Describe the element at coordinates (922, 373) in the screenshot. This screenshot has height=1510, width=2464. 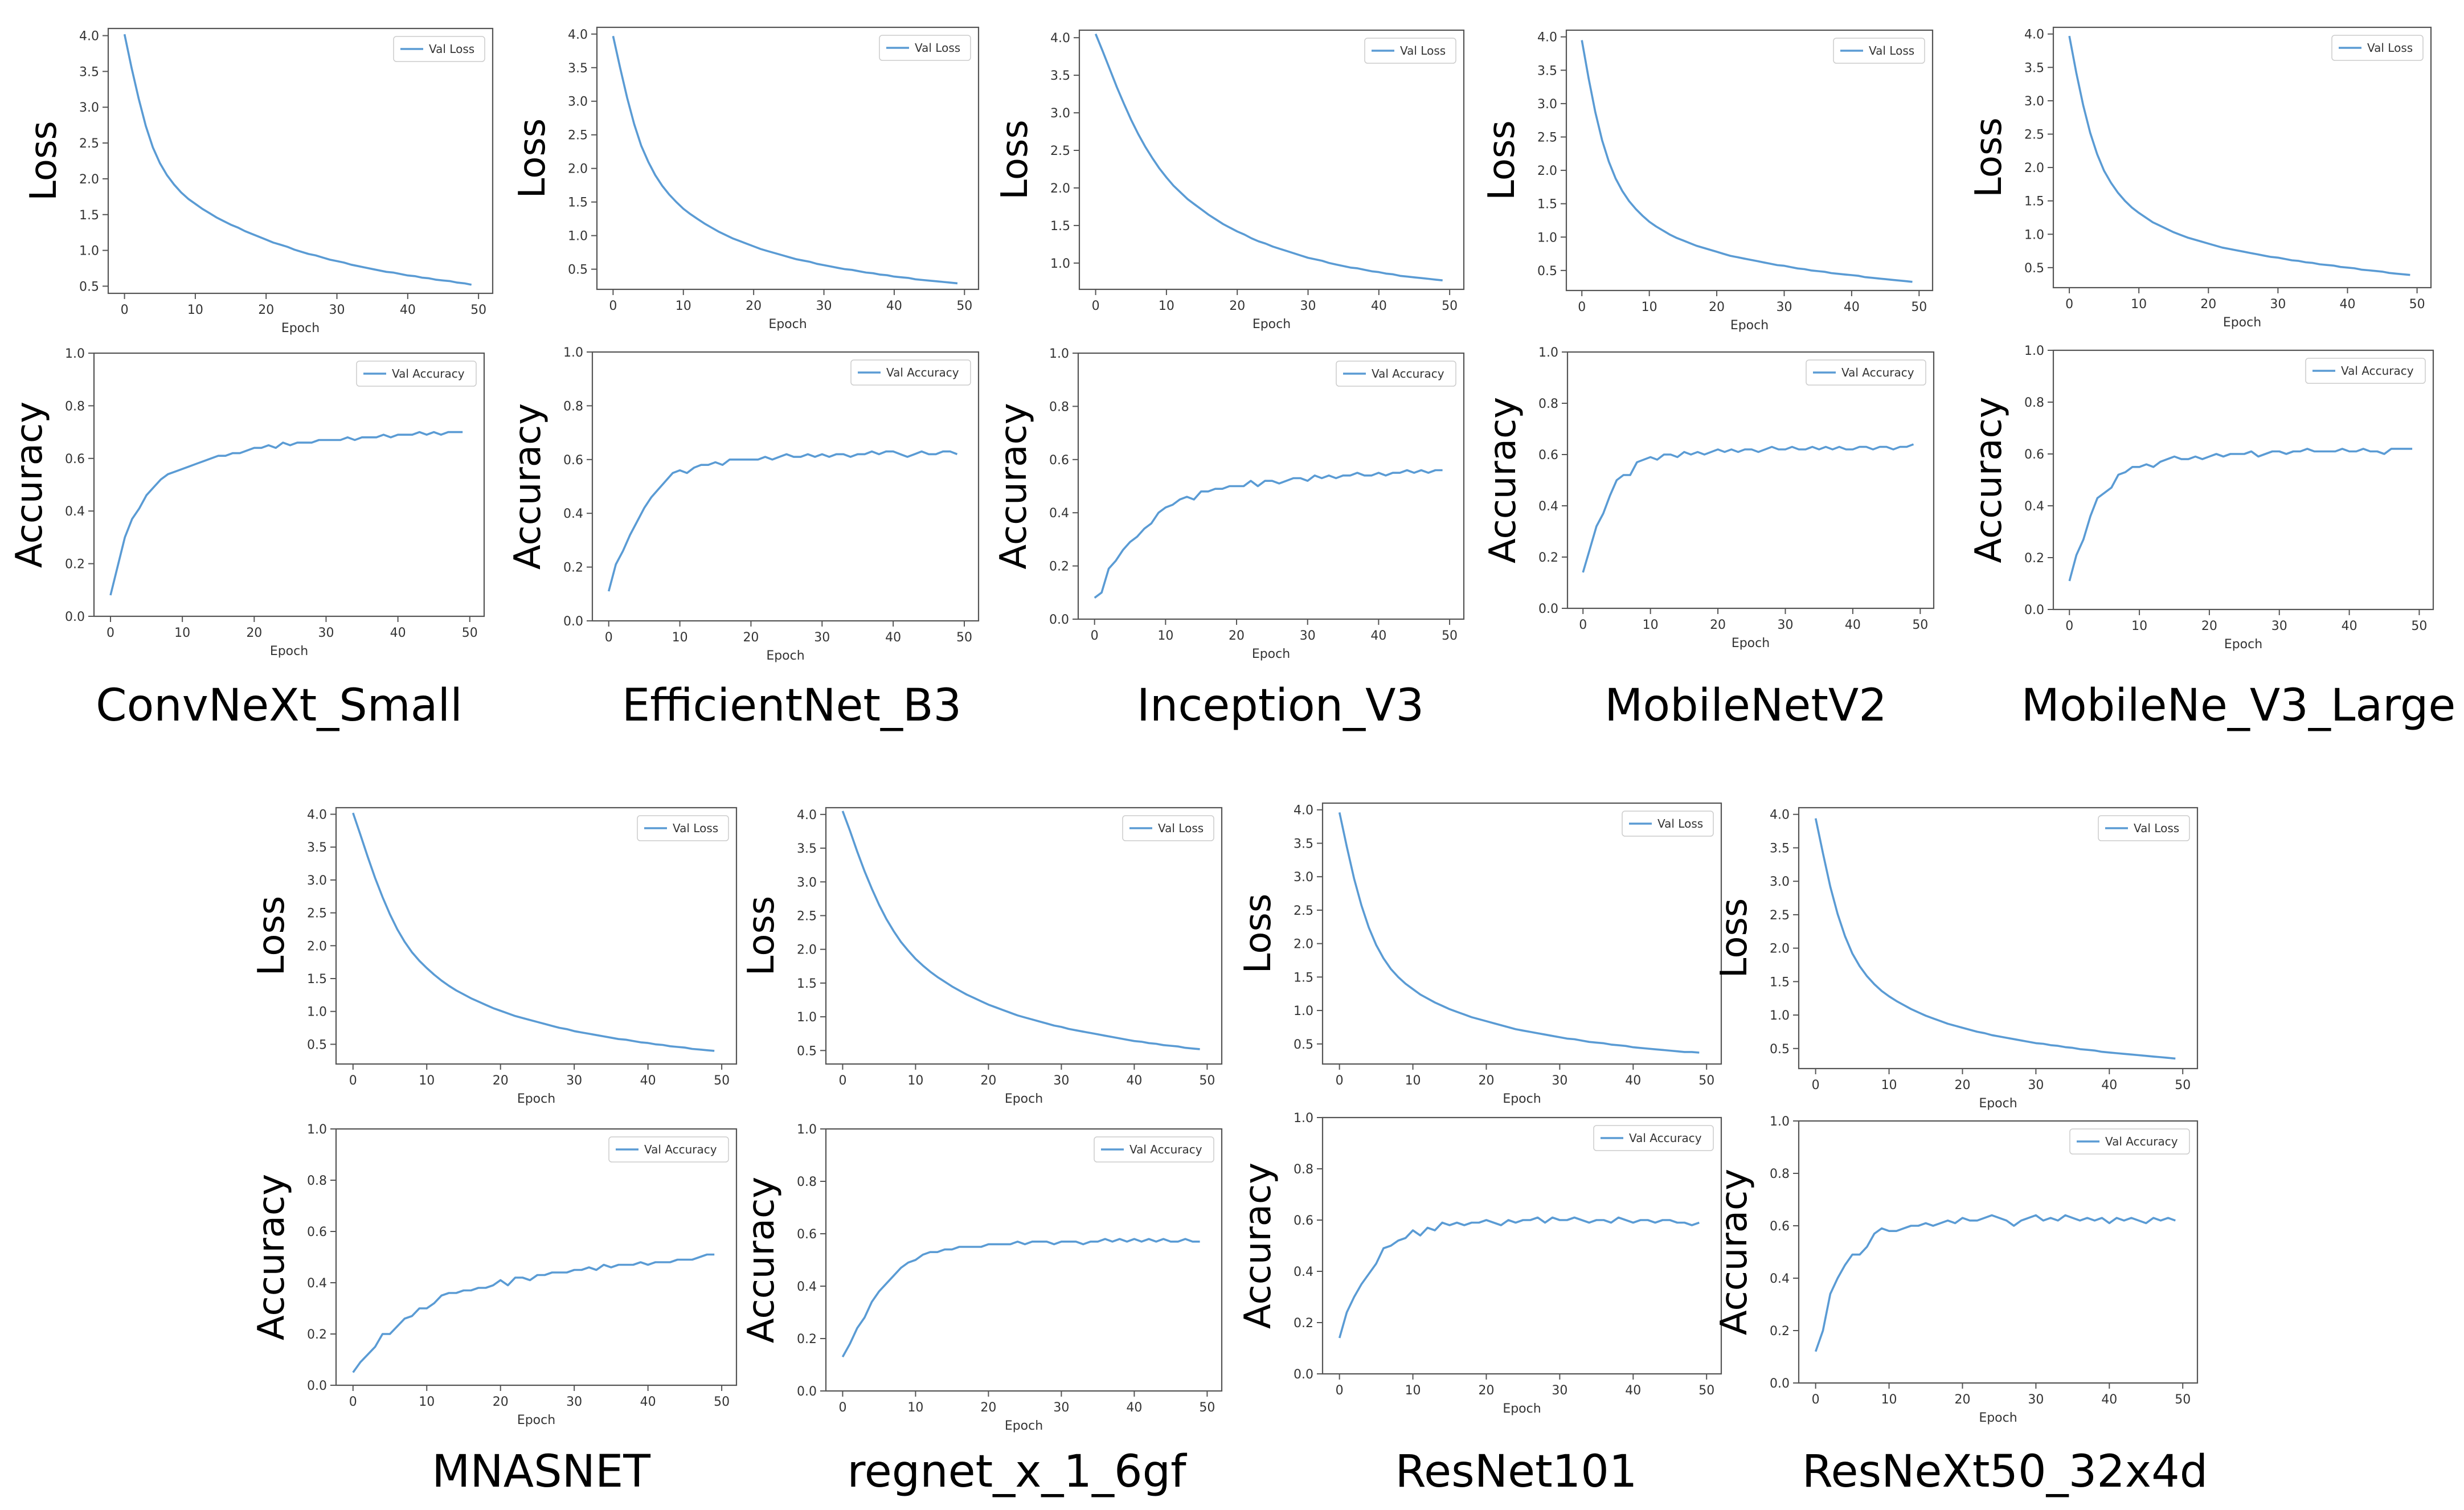
I see `legend-label: Val Accuracy` at that location.